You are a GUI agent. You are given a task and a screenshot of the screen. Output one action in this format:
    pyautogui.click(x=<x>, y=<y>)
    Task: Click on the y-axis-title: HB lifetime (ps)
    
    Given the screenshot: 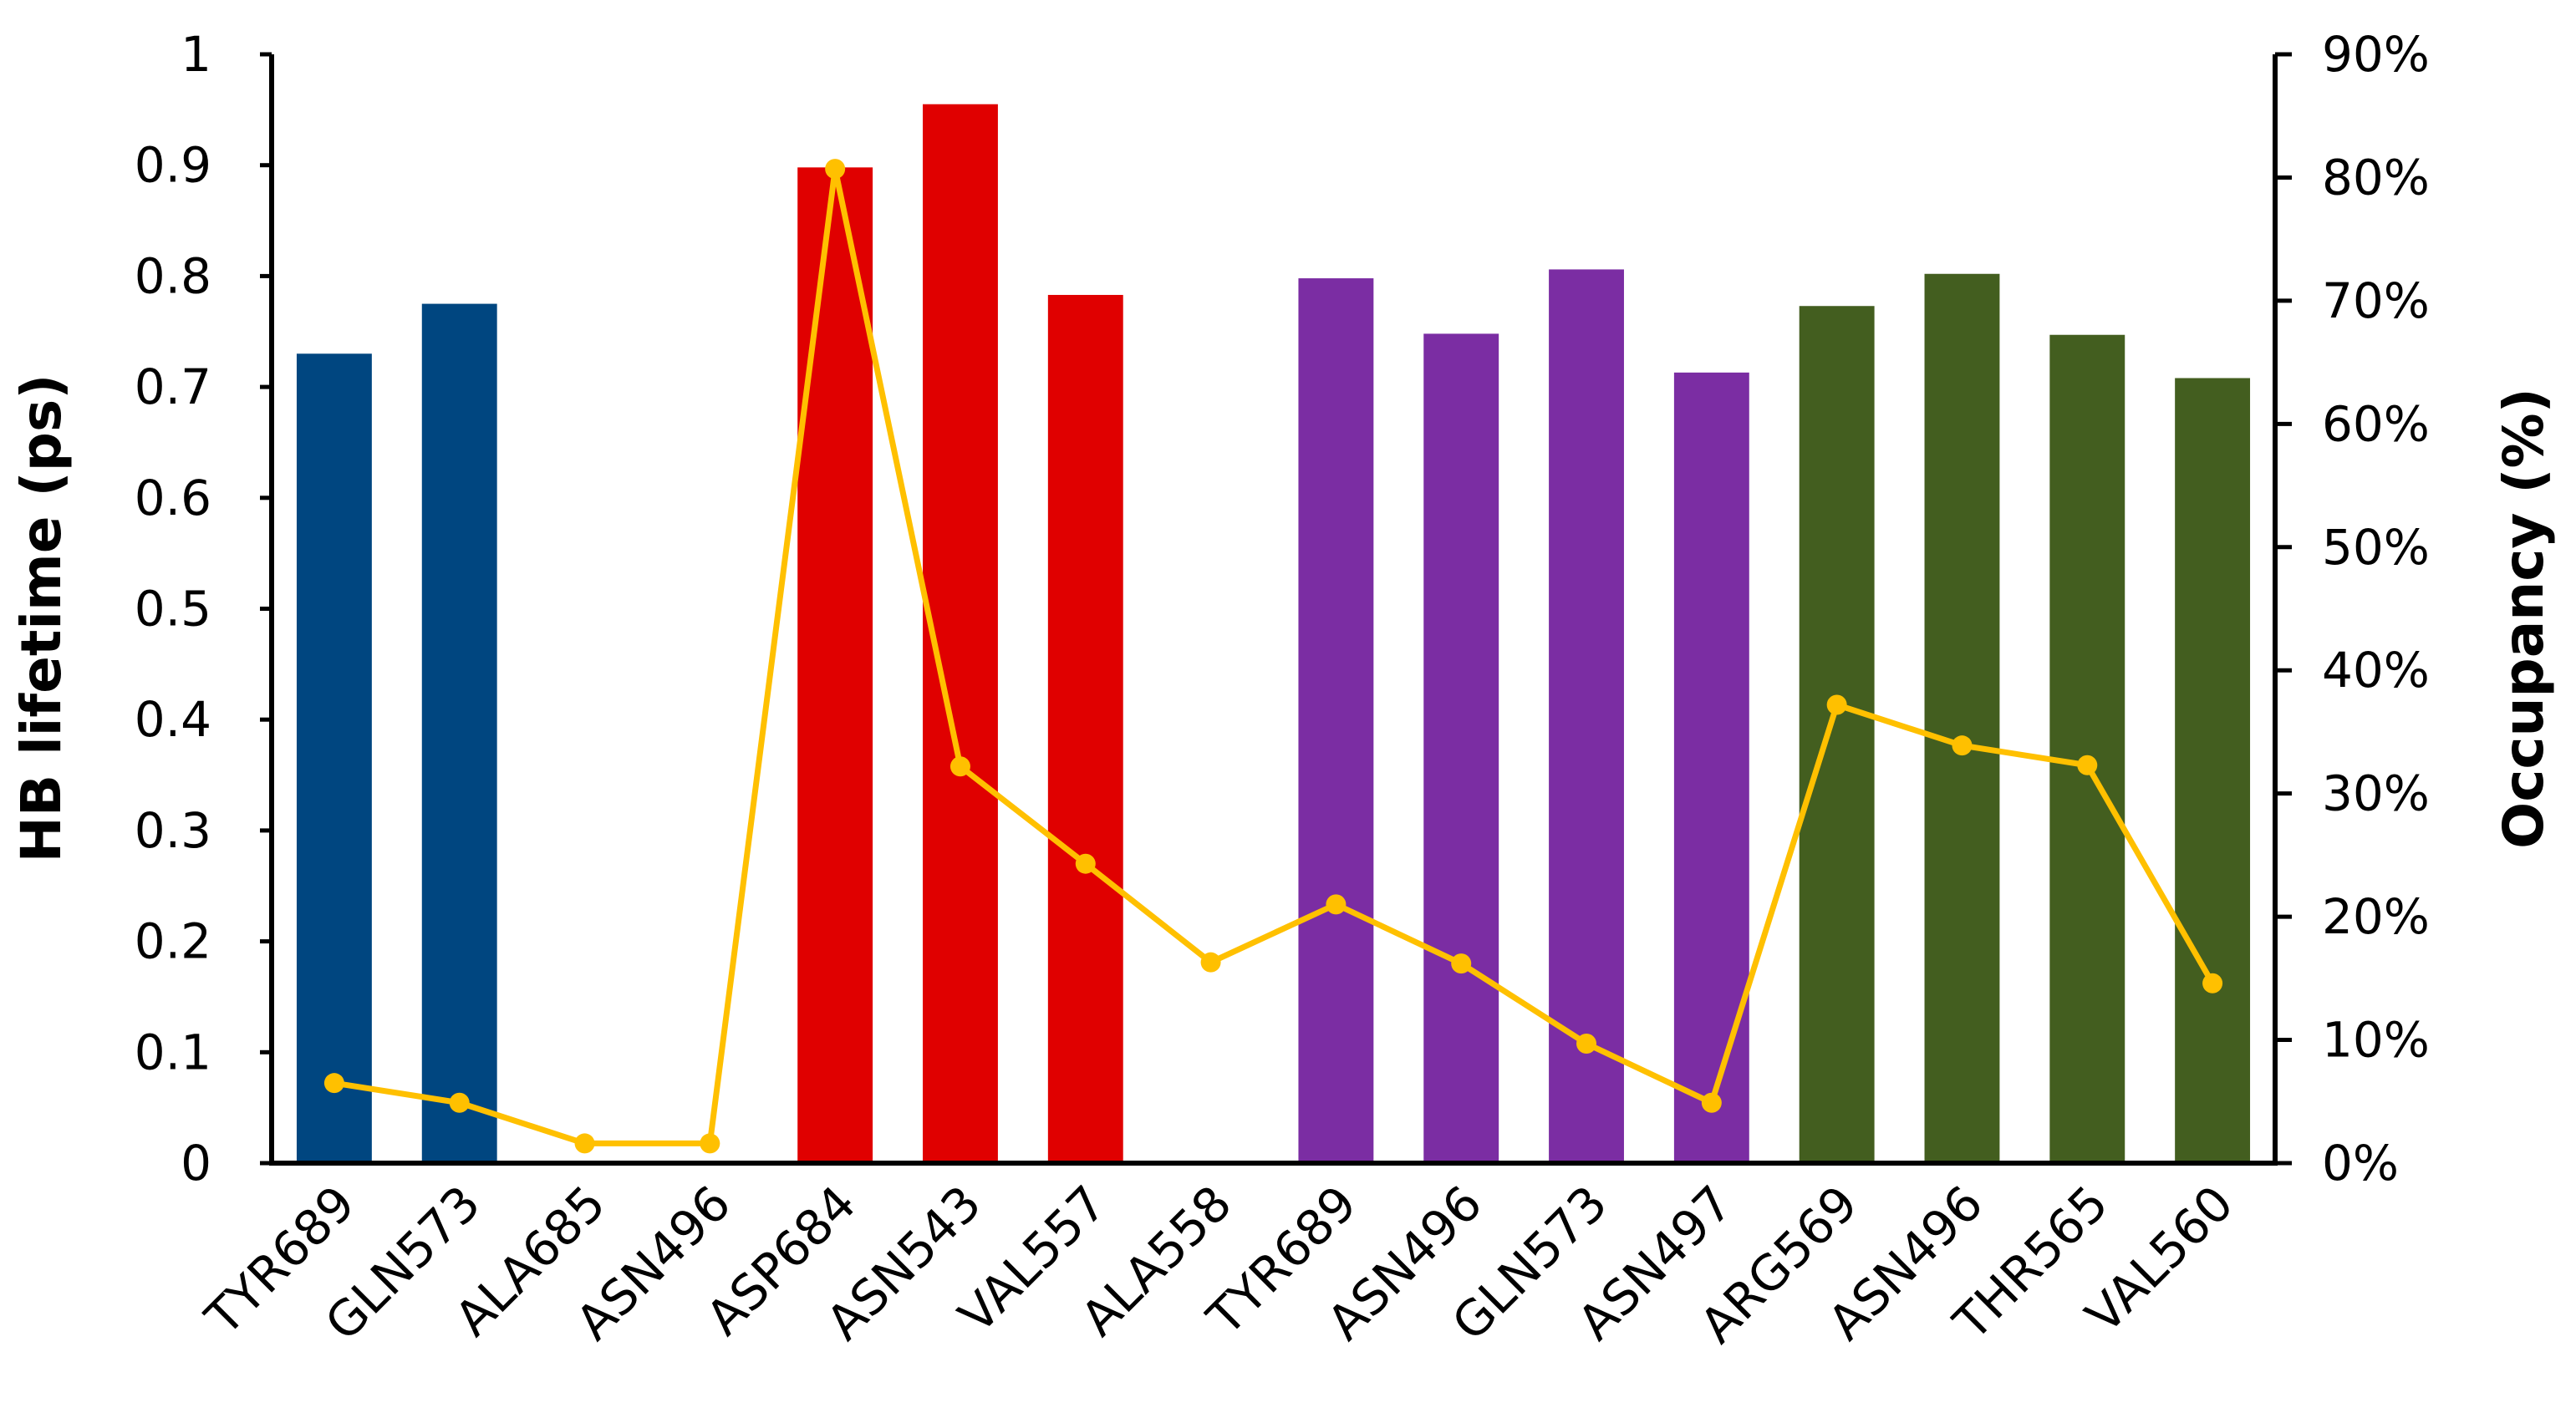 What is the action you would take?
    pyautogui.click(x=41, y=618)
    